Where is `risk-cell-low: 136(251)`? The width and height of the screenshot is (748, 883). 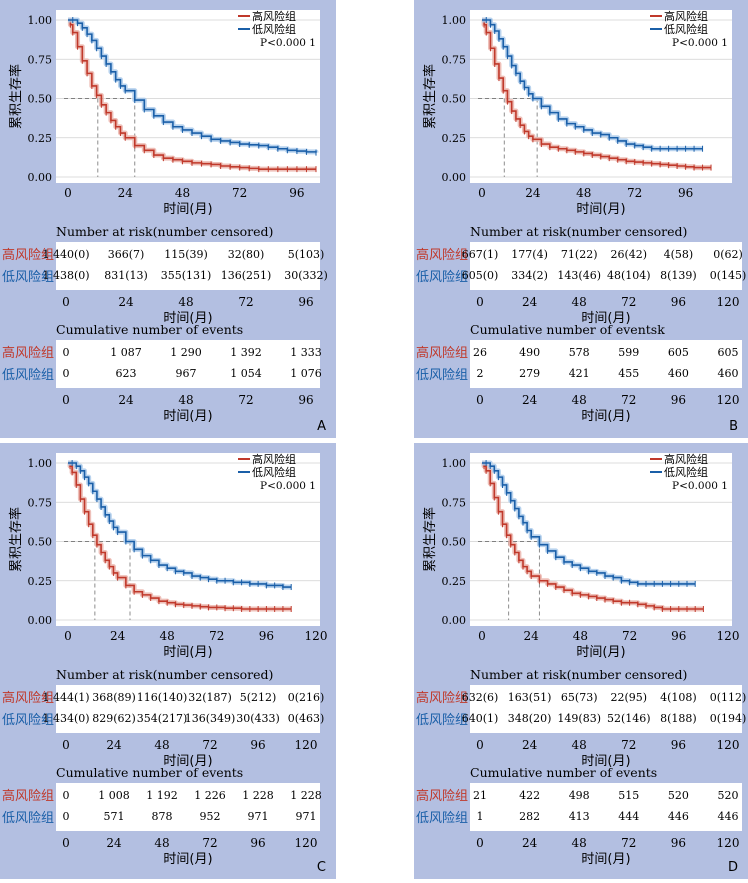
risk-cell-low: 136(251) is located at coordinates (246, 275).